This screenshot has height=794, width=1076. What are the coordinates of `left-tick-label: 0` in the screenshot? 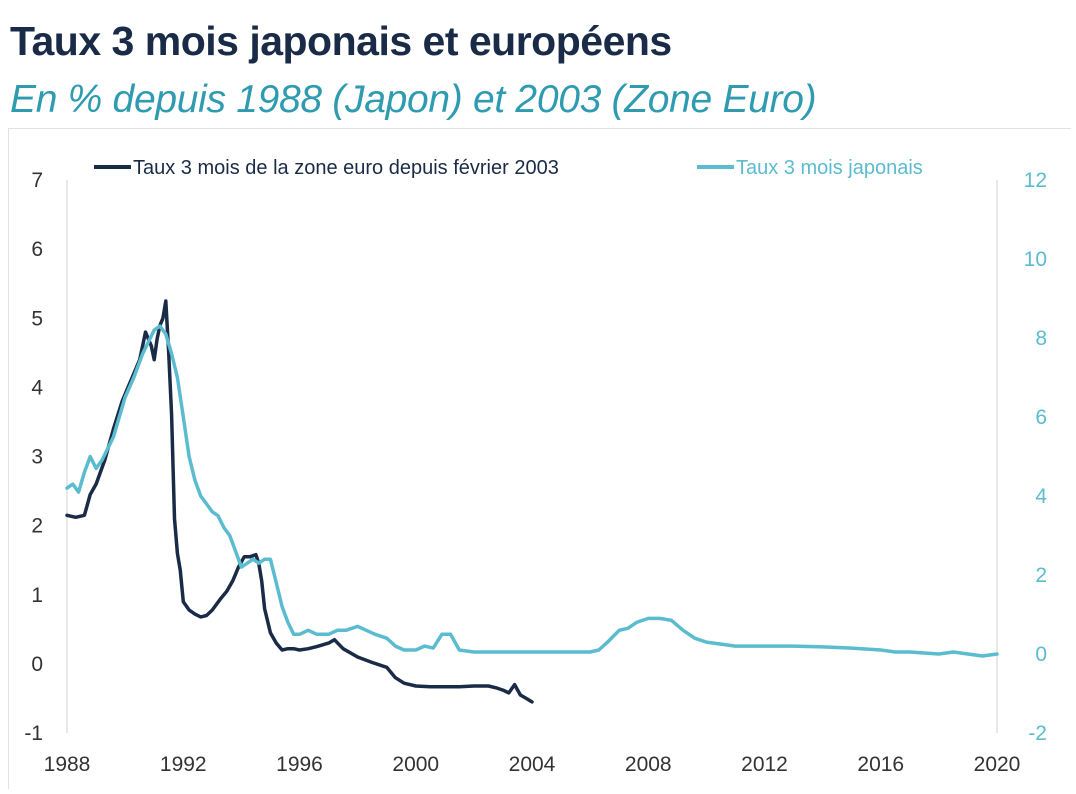 It's located at (37, 664).